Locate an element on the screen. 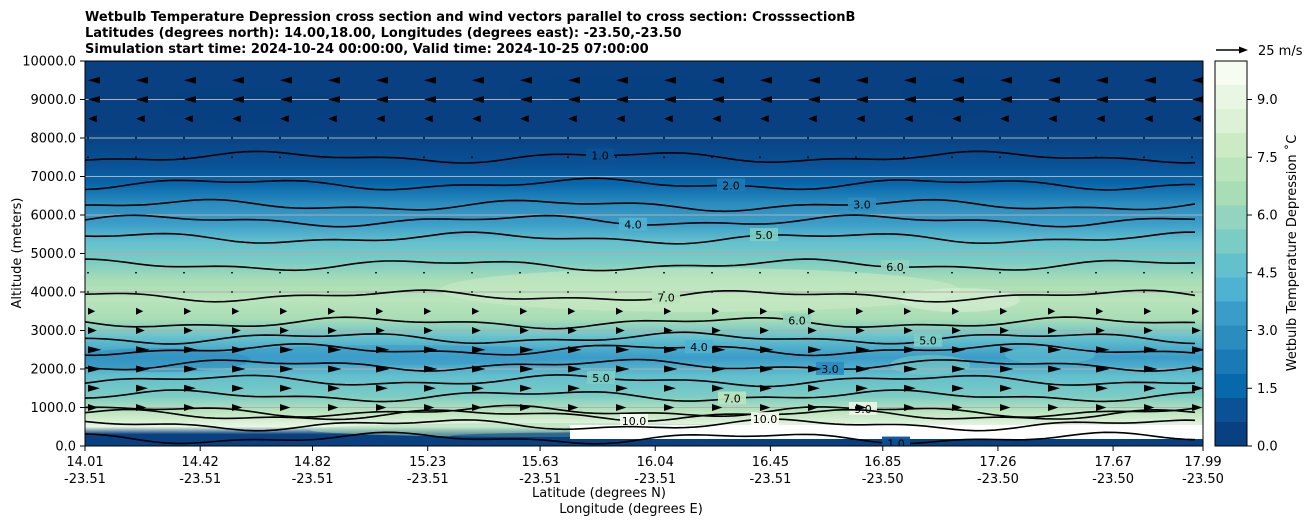 Image resolution: width=1312 pixels, height=526 pixels. y-tick-label: 4000.0 is located at coordinates (54, 293).